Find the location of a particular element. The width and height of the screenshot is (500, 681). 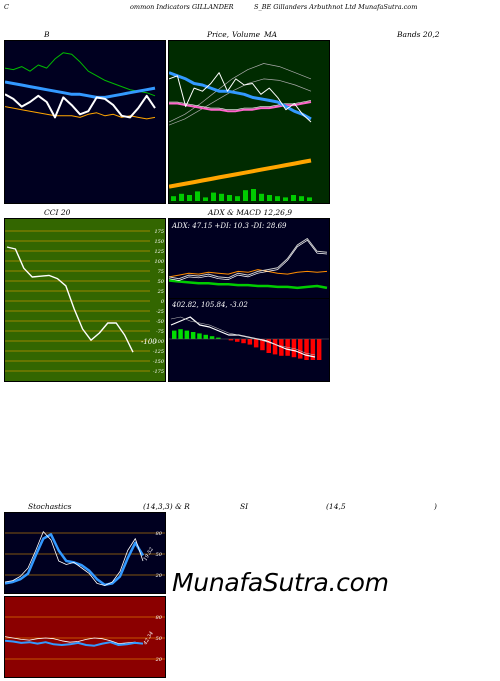

cci-tick-label: -125 is located at coordinates (158, 352).